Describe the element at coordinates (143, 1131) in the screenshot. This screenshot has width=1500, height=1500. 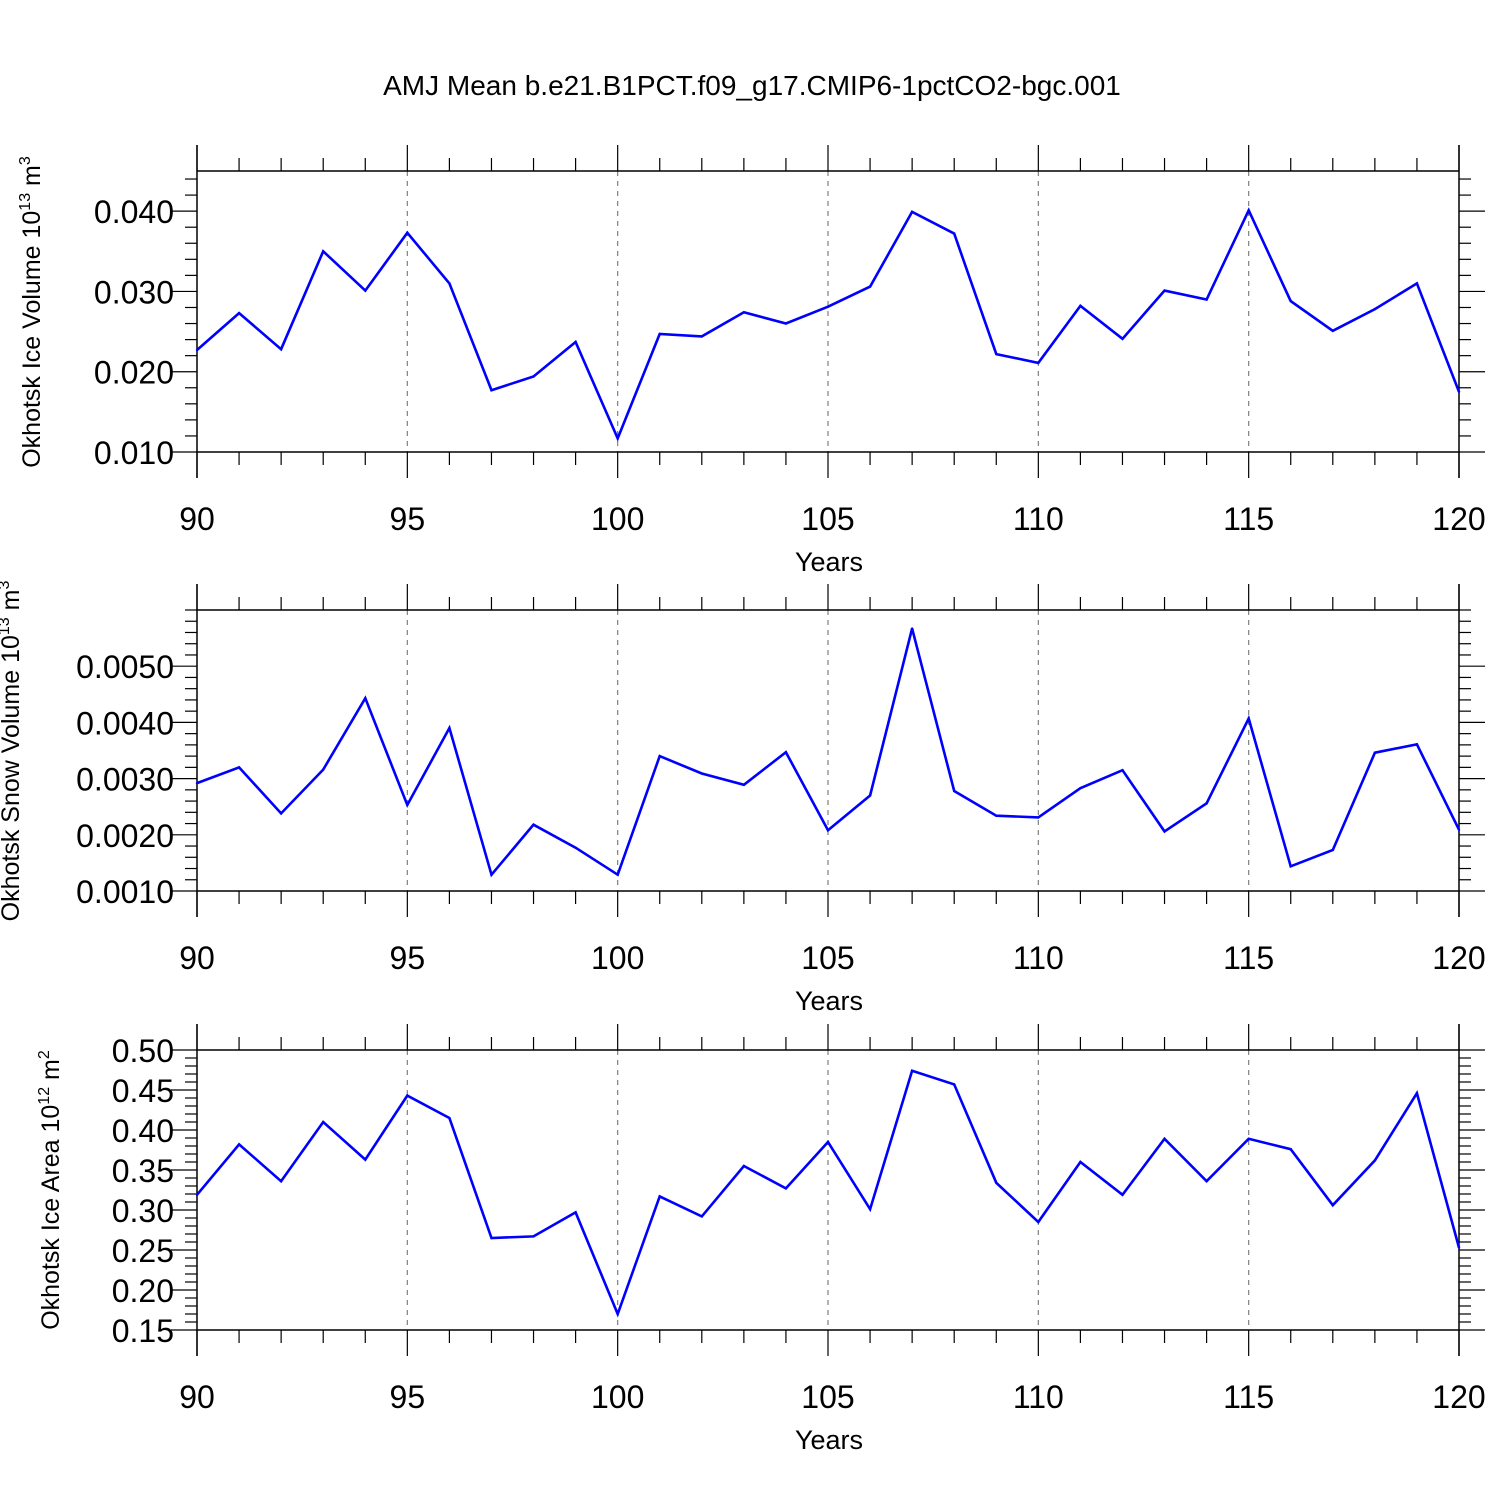
I see `y-tick-label: 0.40` at that location.